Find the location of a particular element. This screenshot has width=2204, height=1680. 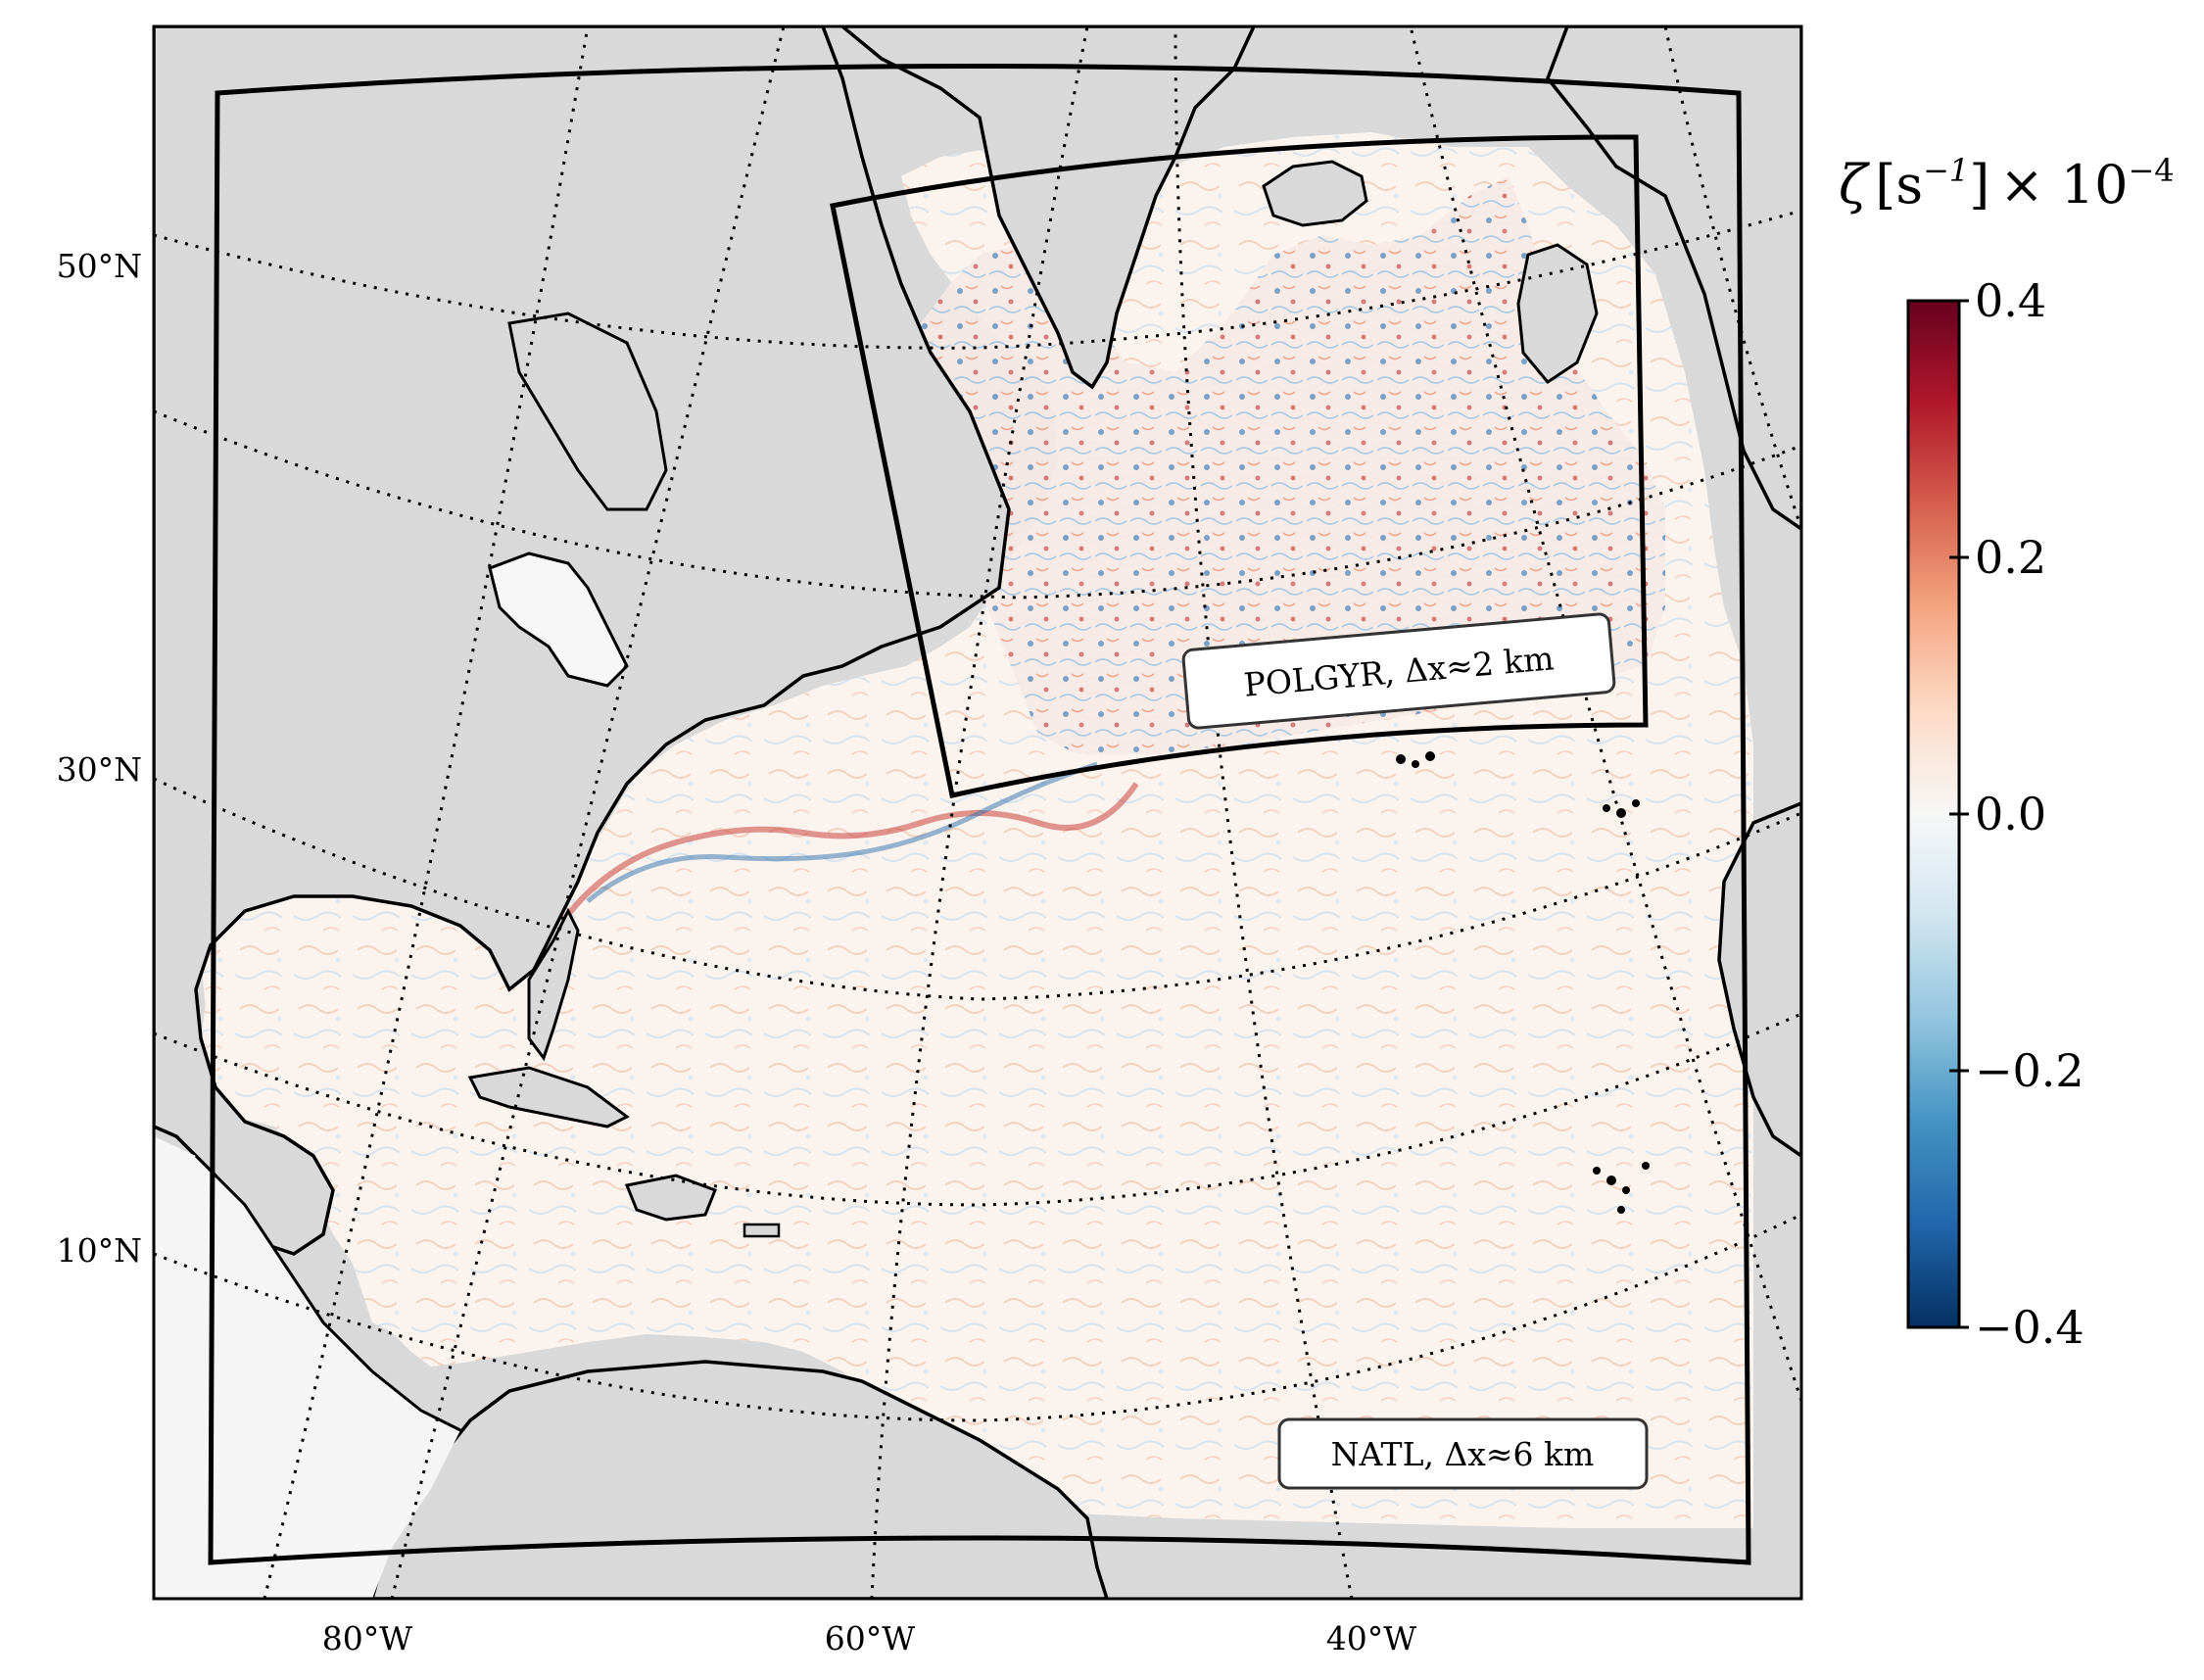

lat-label-30n: 30°N is located at coordinates (99, 769).